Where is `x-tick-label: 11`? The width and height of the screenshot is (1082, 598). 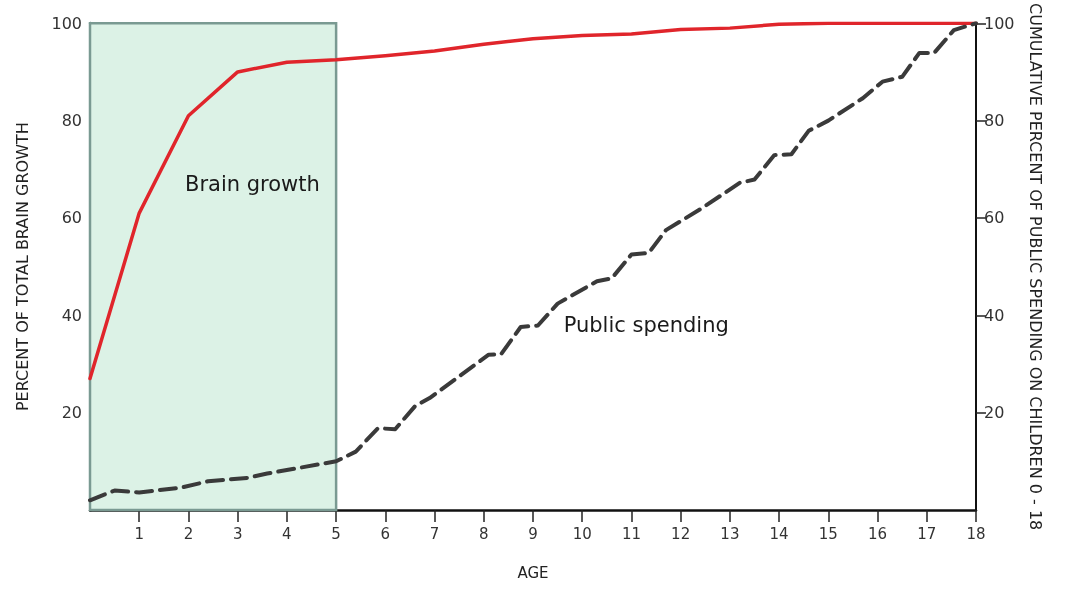 x-tick-label: 11 is located at coordinates (631, 533).